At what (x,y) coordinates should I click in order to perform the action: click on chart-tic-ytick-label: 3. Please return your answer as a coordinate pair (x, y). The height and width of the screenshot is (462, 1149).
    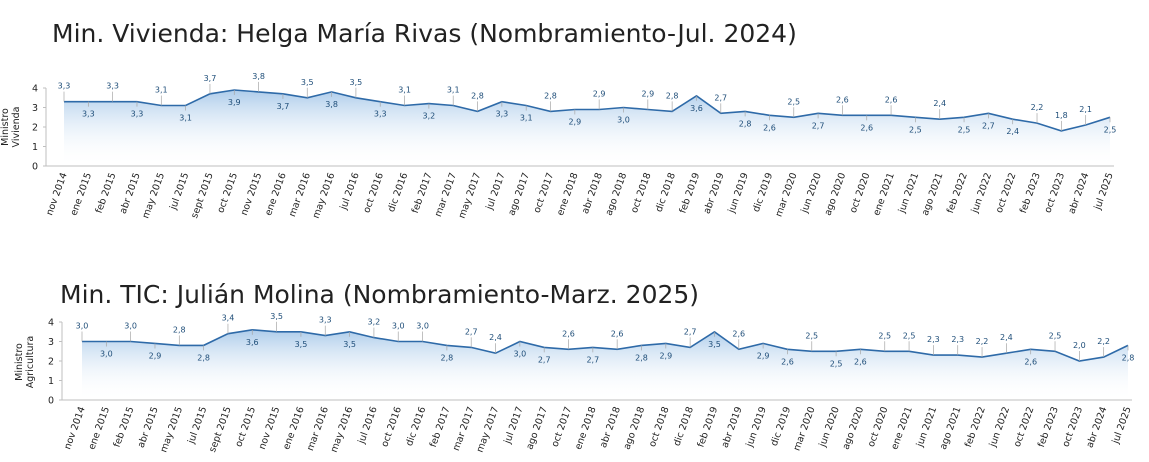
    Looking at the image, I should click on (51, 342).